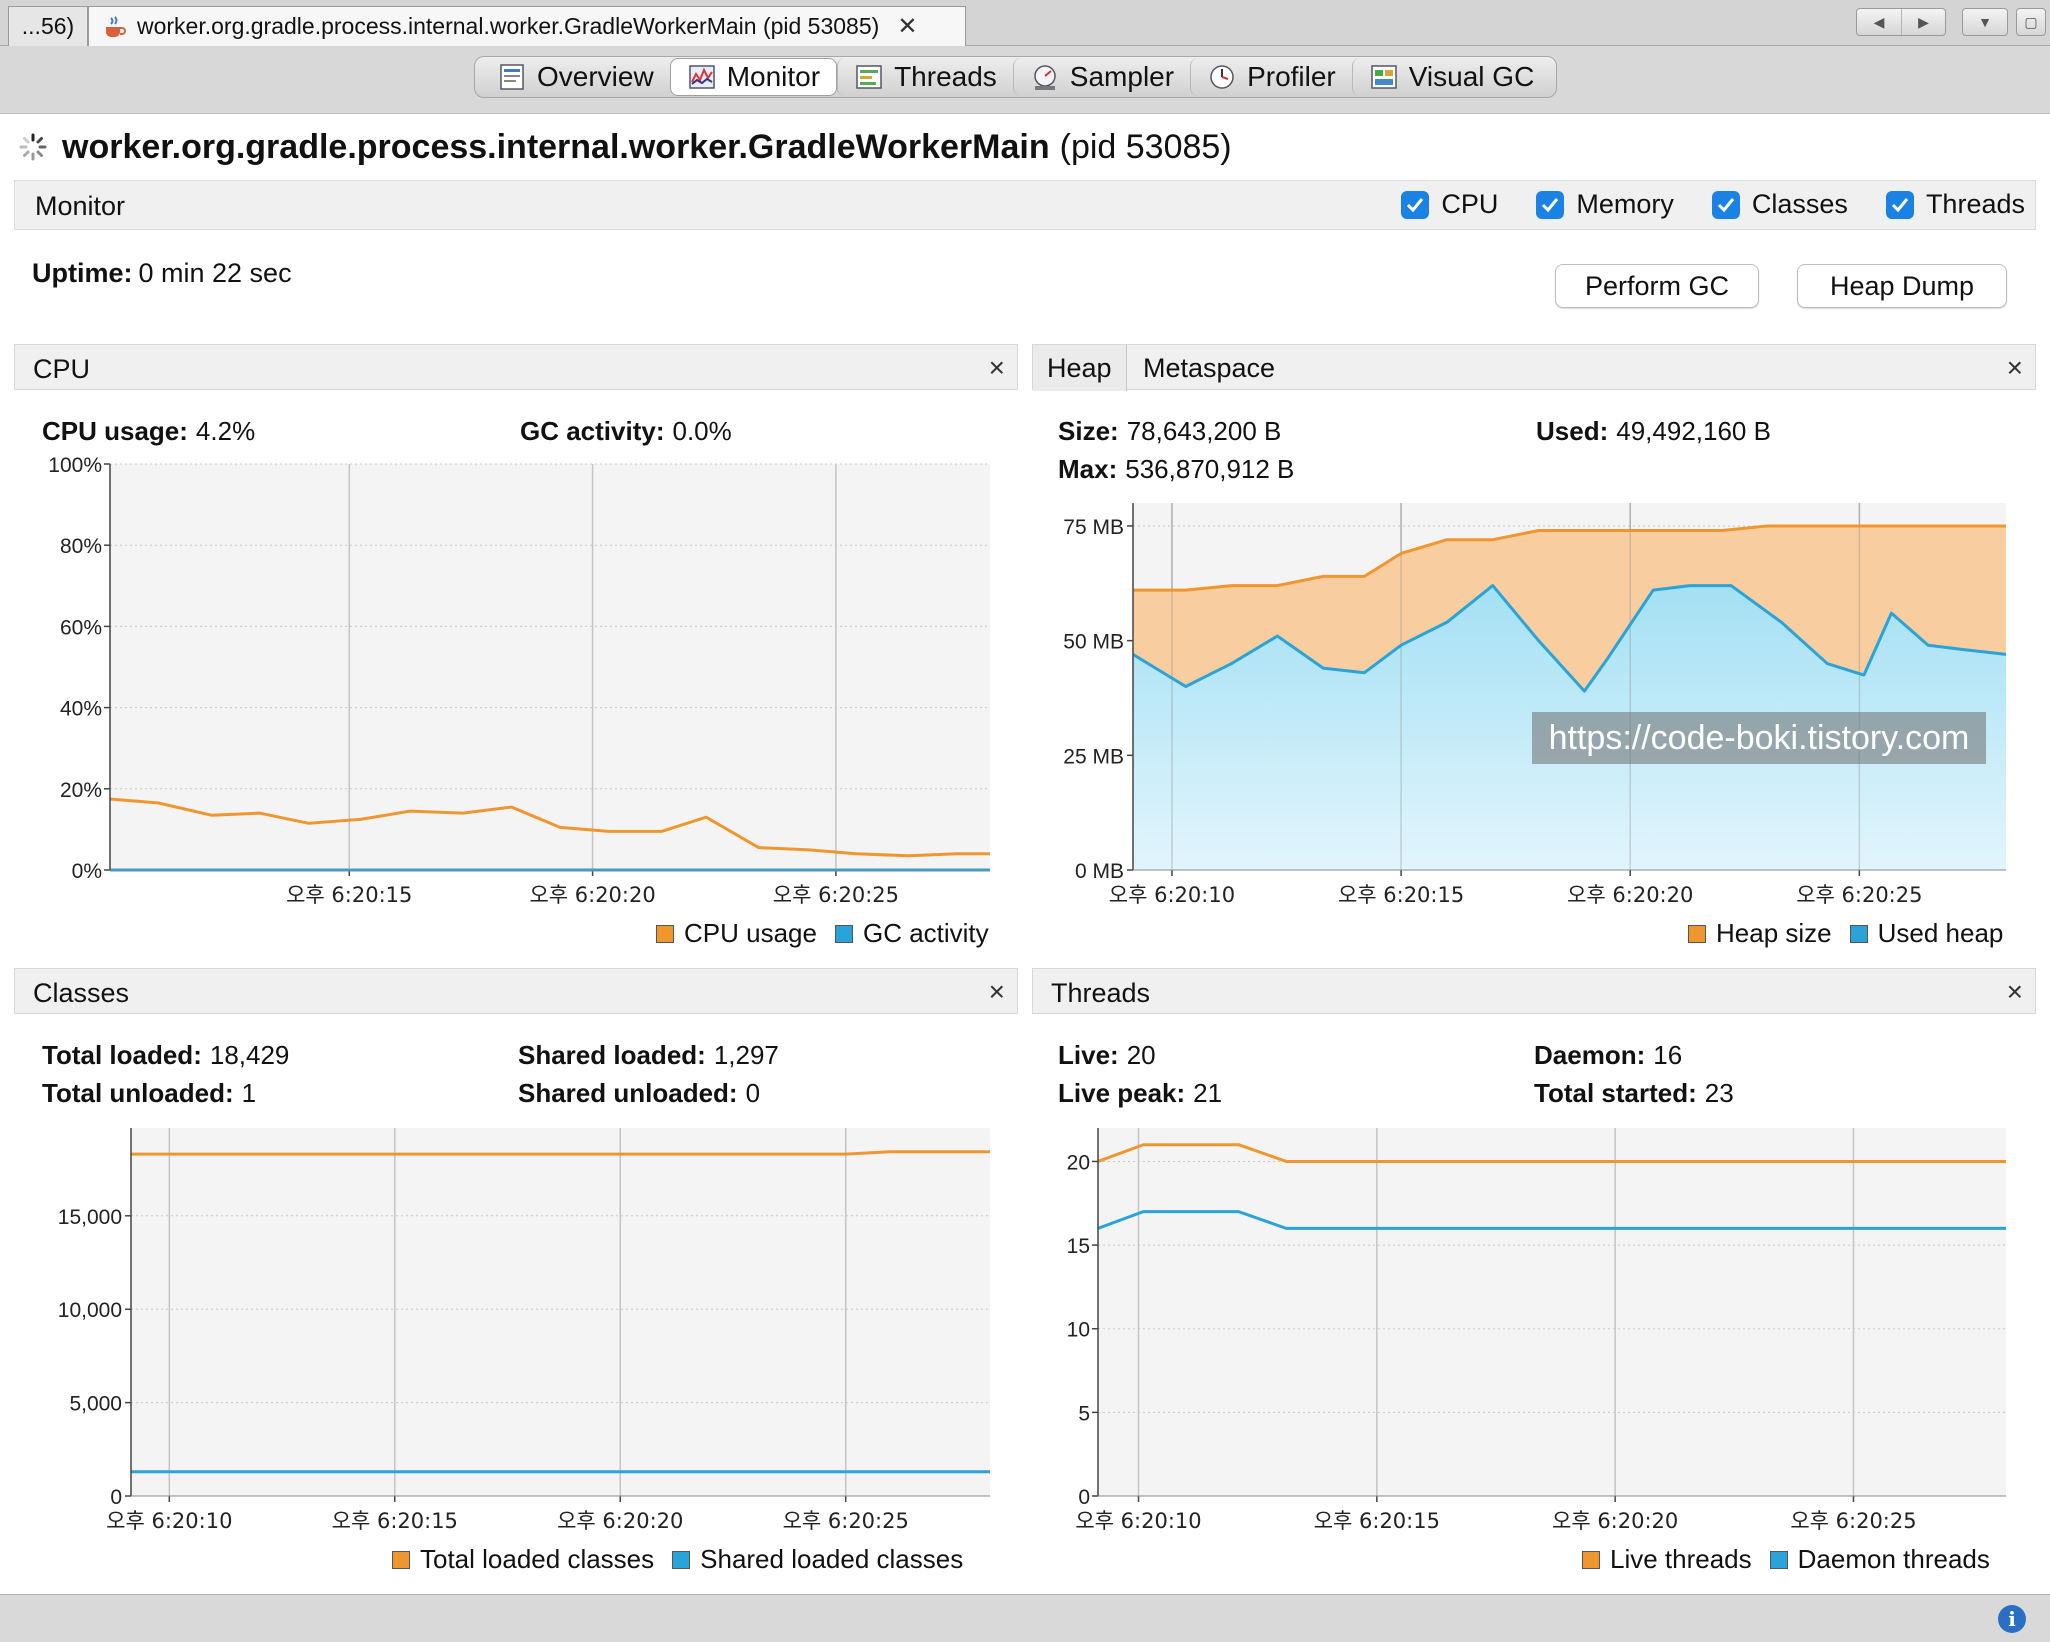  What do you see at coordinates (116, 26) in the screenshot?
I see `java-cup-icon` at bounding box center [116, 26].